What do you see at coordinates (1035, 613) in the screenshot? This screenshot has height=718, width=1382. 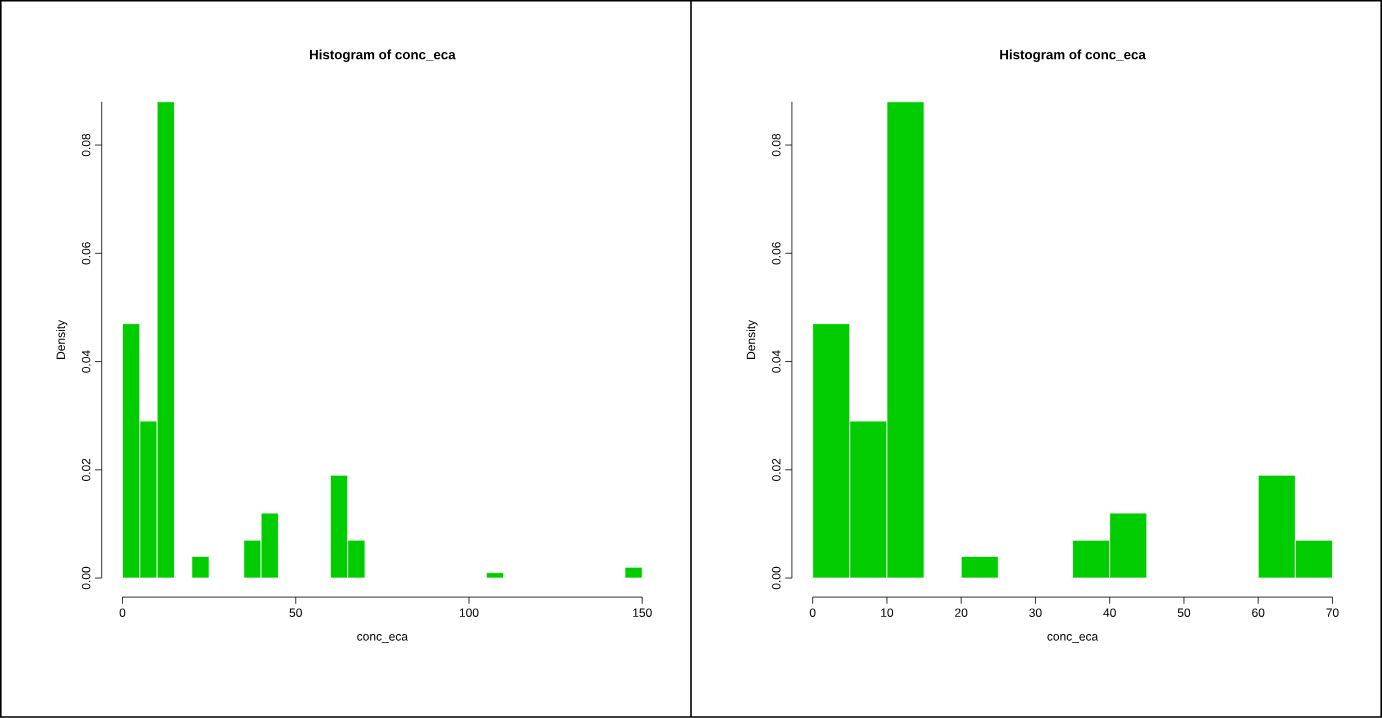 I see `x-tick-label: 30` at bounding box center [1035, 613].